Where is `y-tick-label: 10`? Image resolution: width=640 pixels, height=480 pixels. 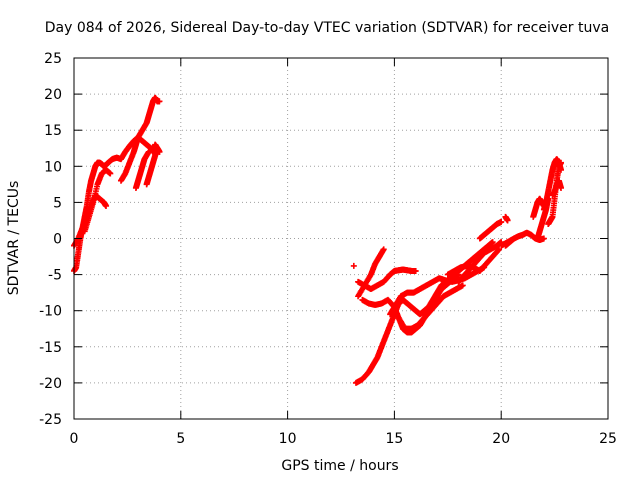 y-tick-label: 10 is located at coordinates (53, 167).